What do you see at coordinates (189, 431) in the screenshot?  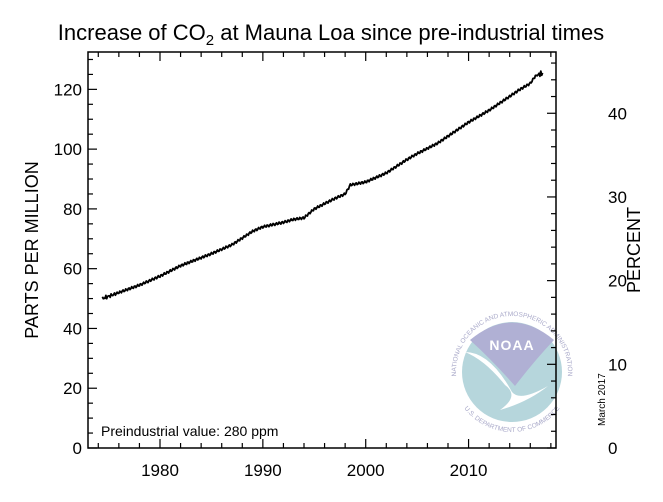 I see `preindustrial-annotation: Preindustrial value: 280 ppm` at bounding box center [189, 431].